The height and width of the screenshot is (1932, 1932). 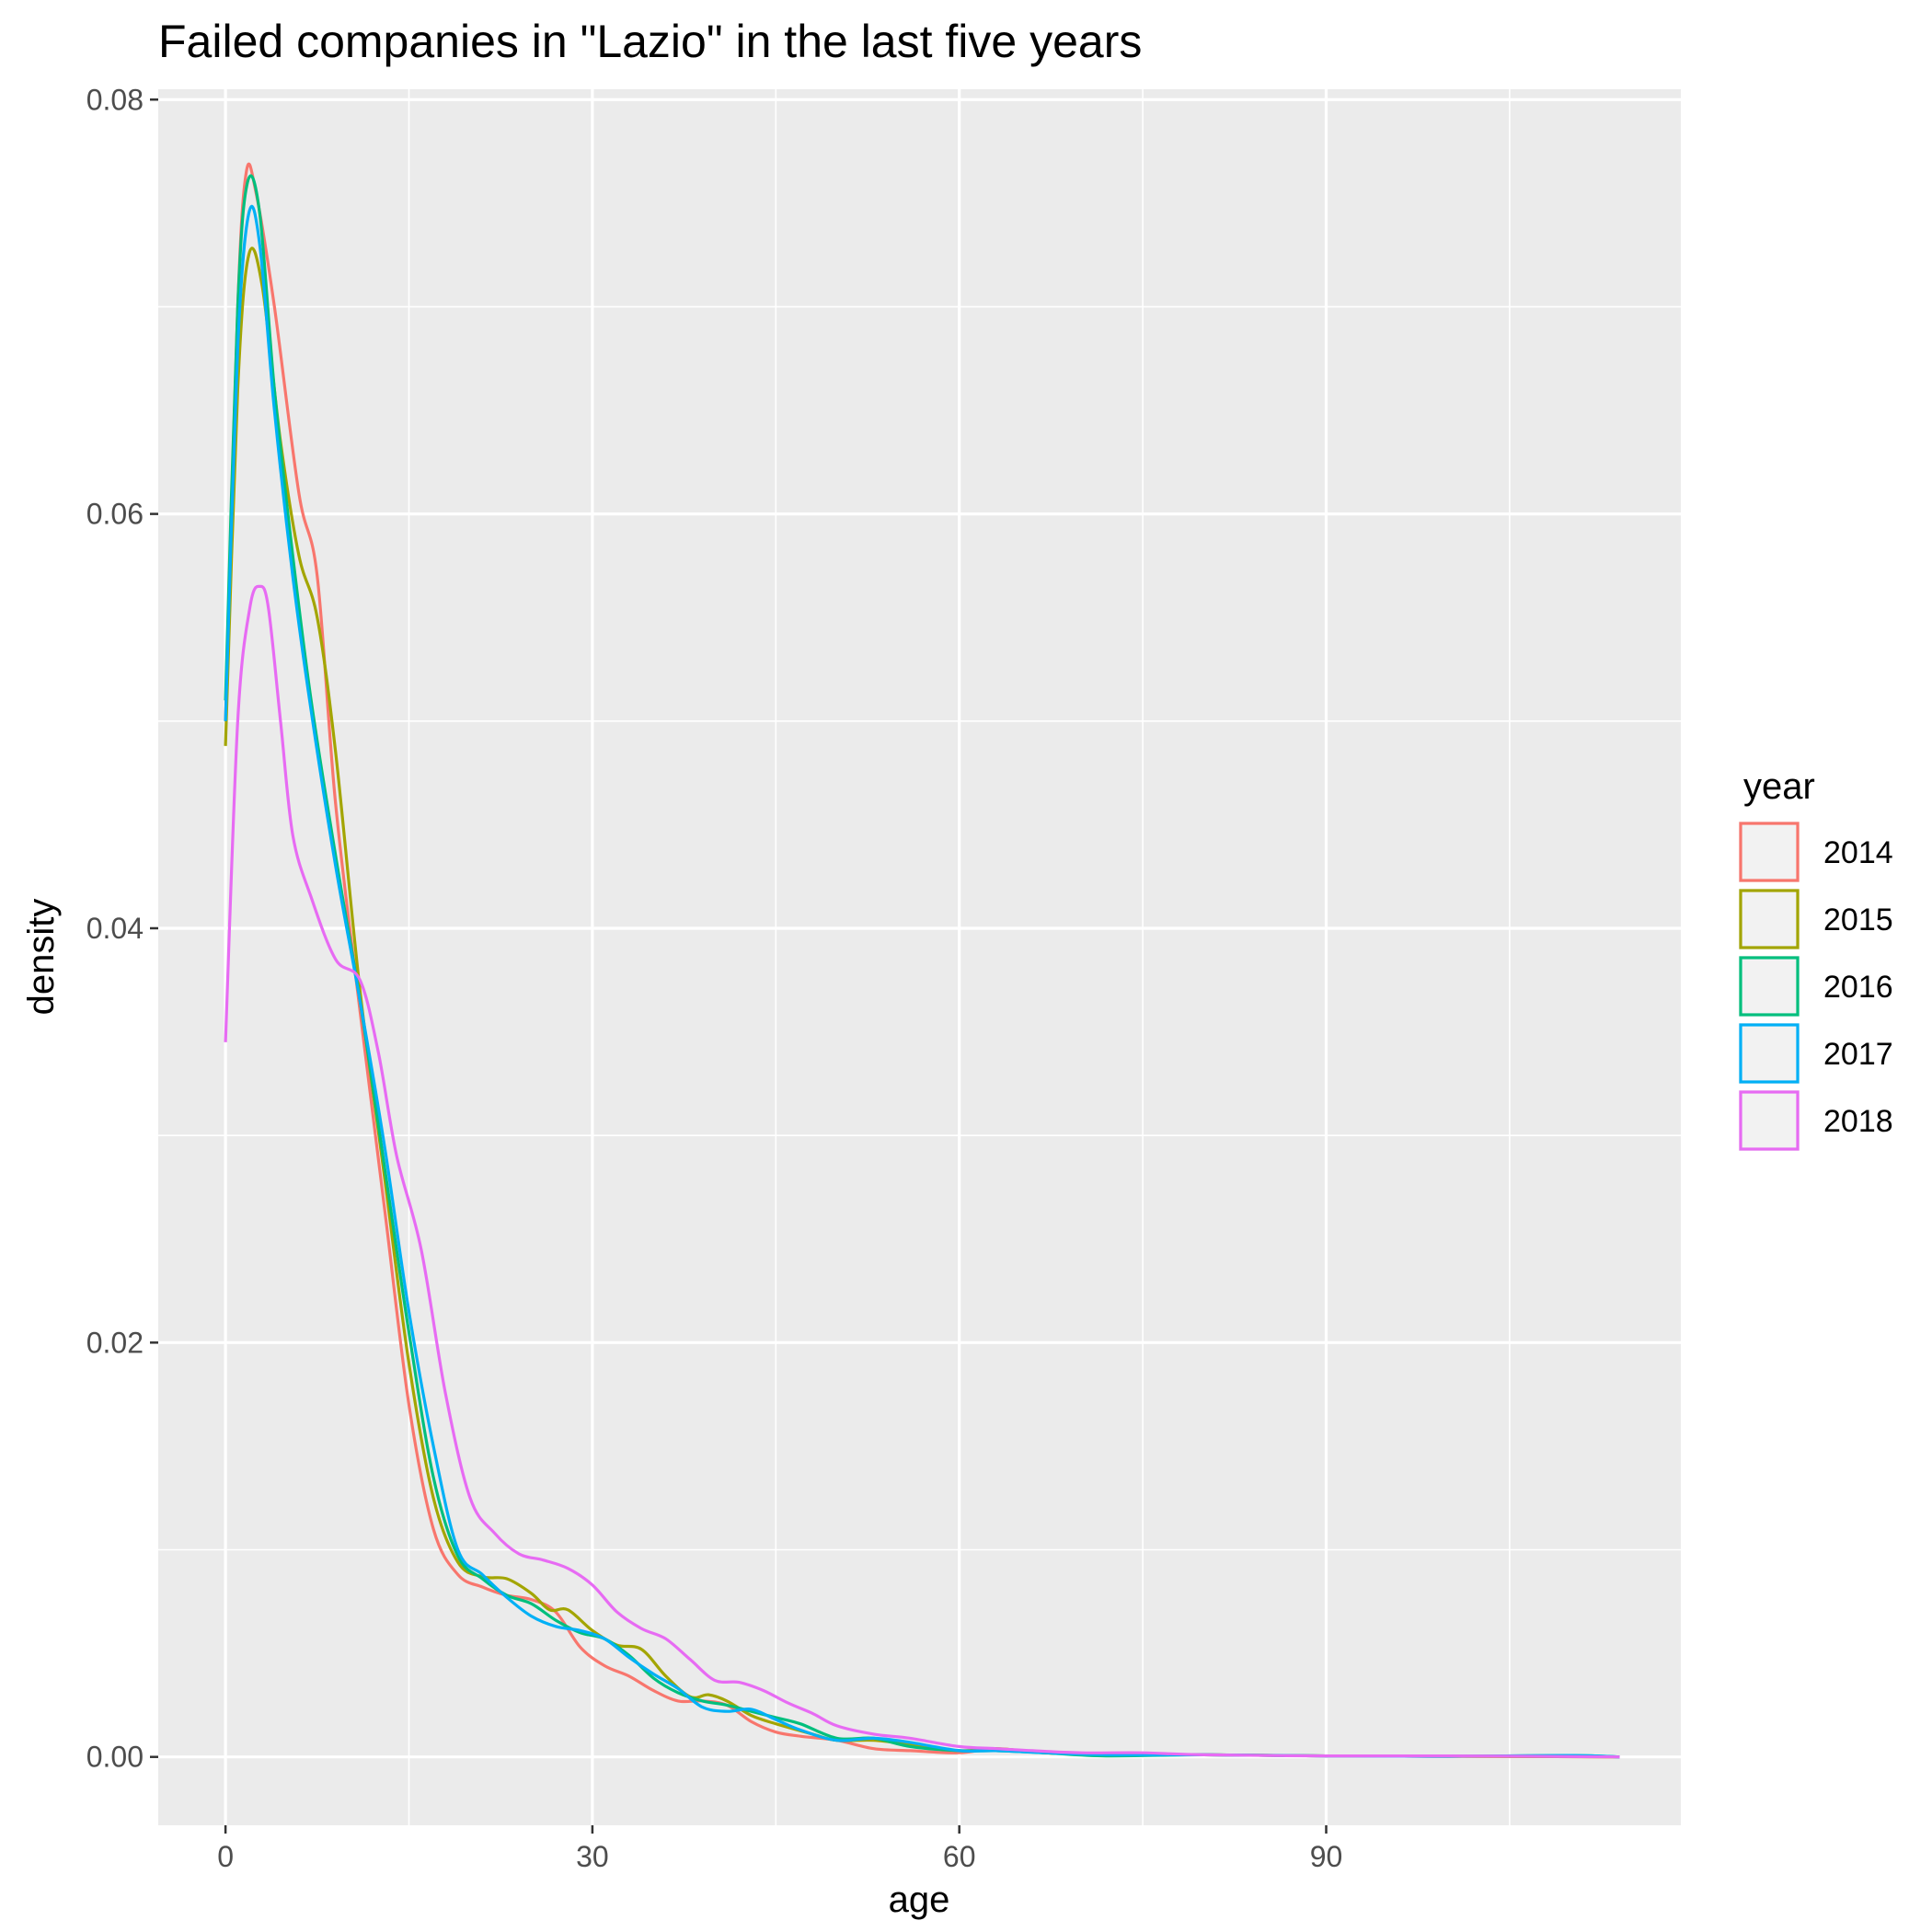 I want to click on legend-key-2017, so click(x=1769, y=1053).